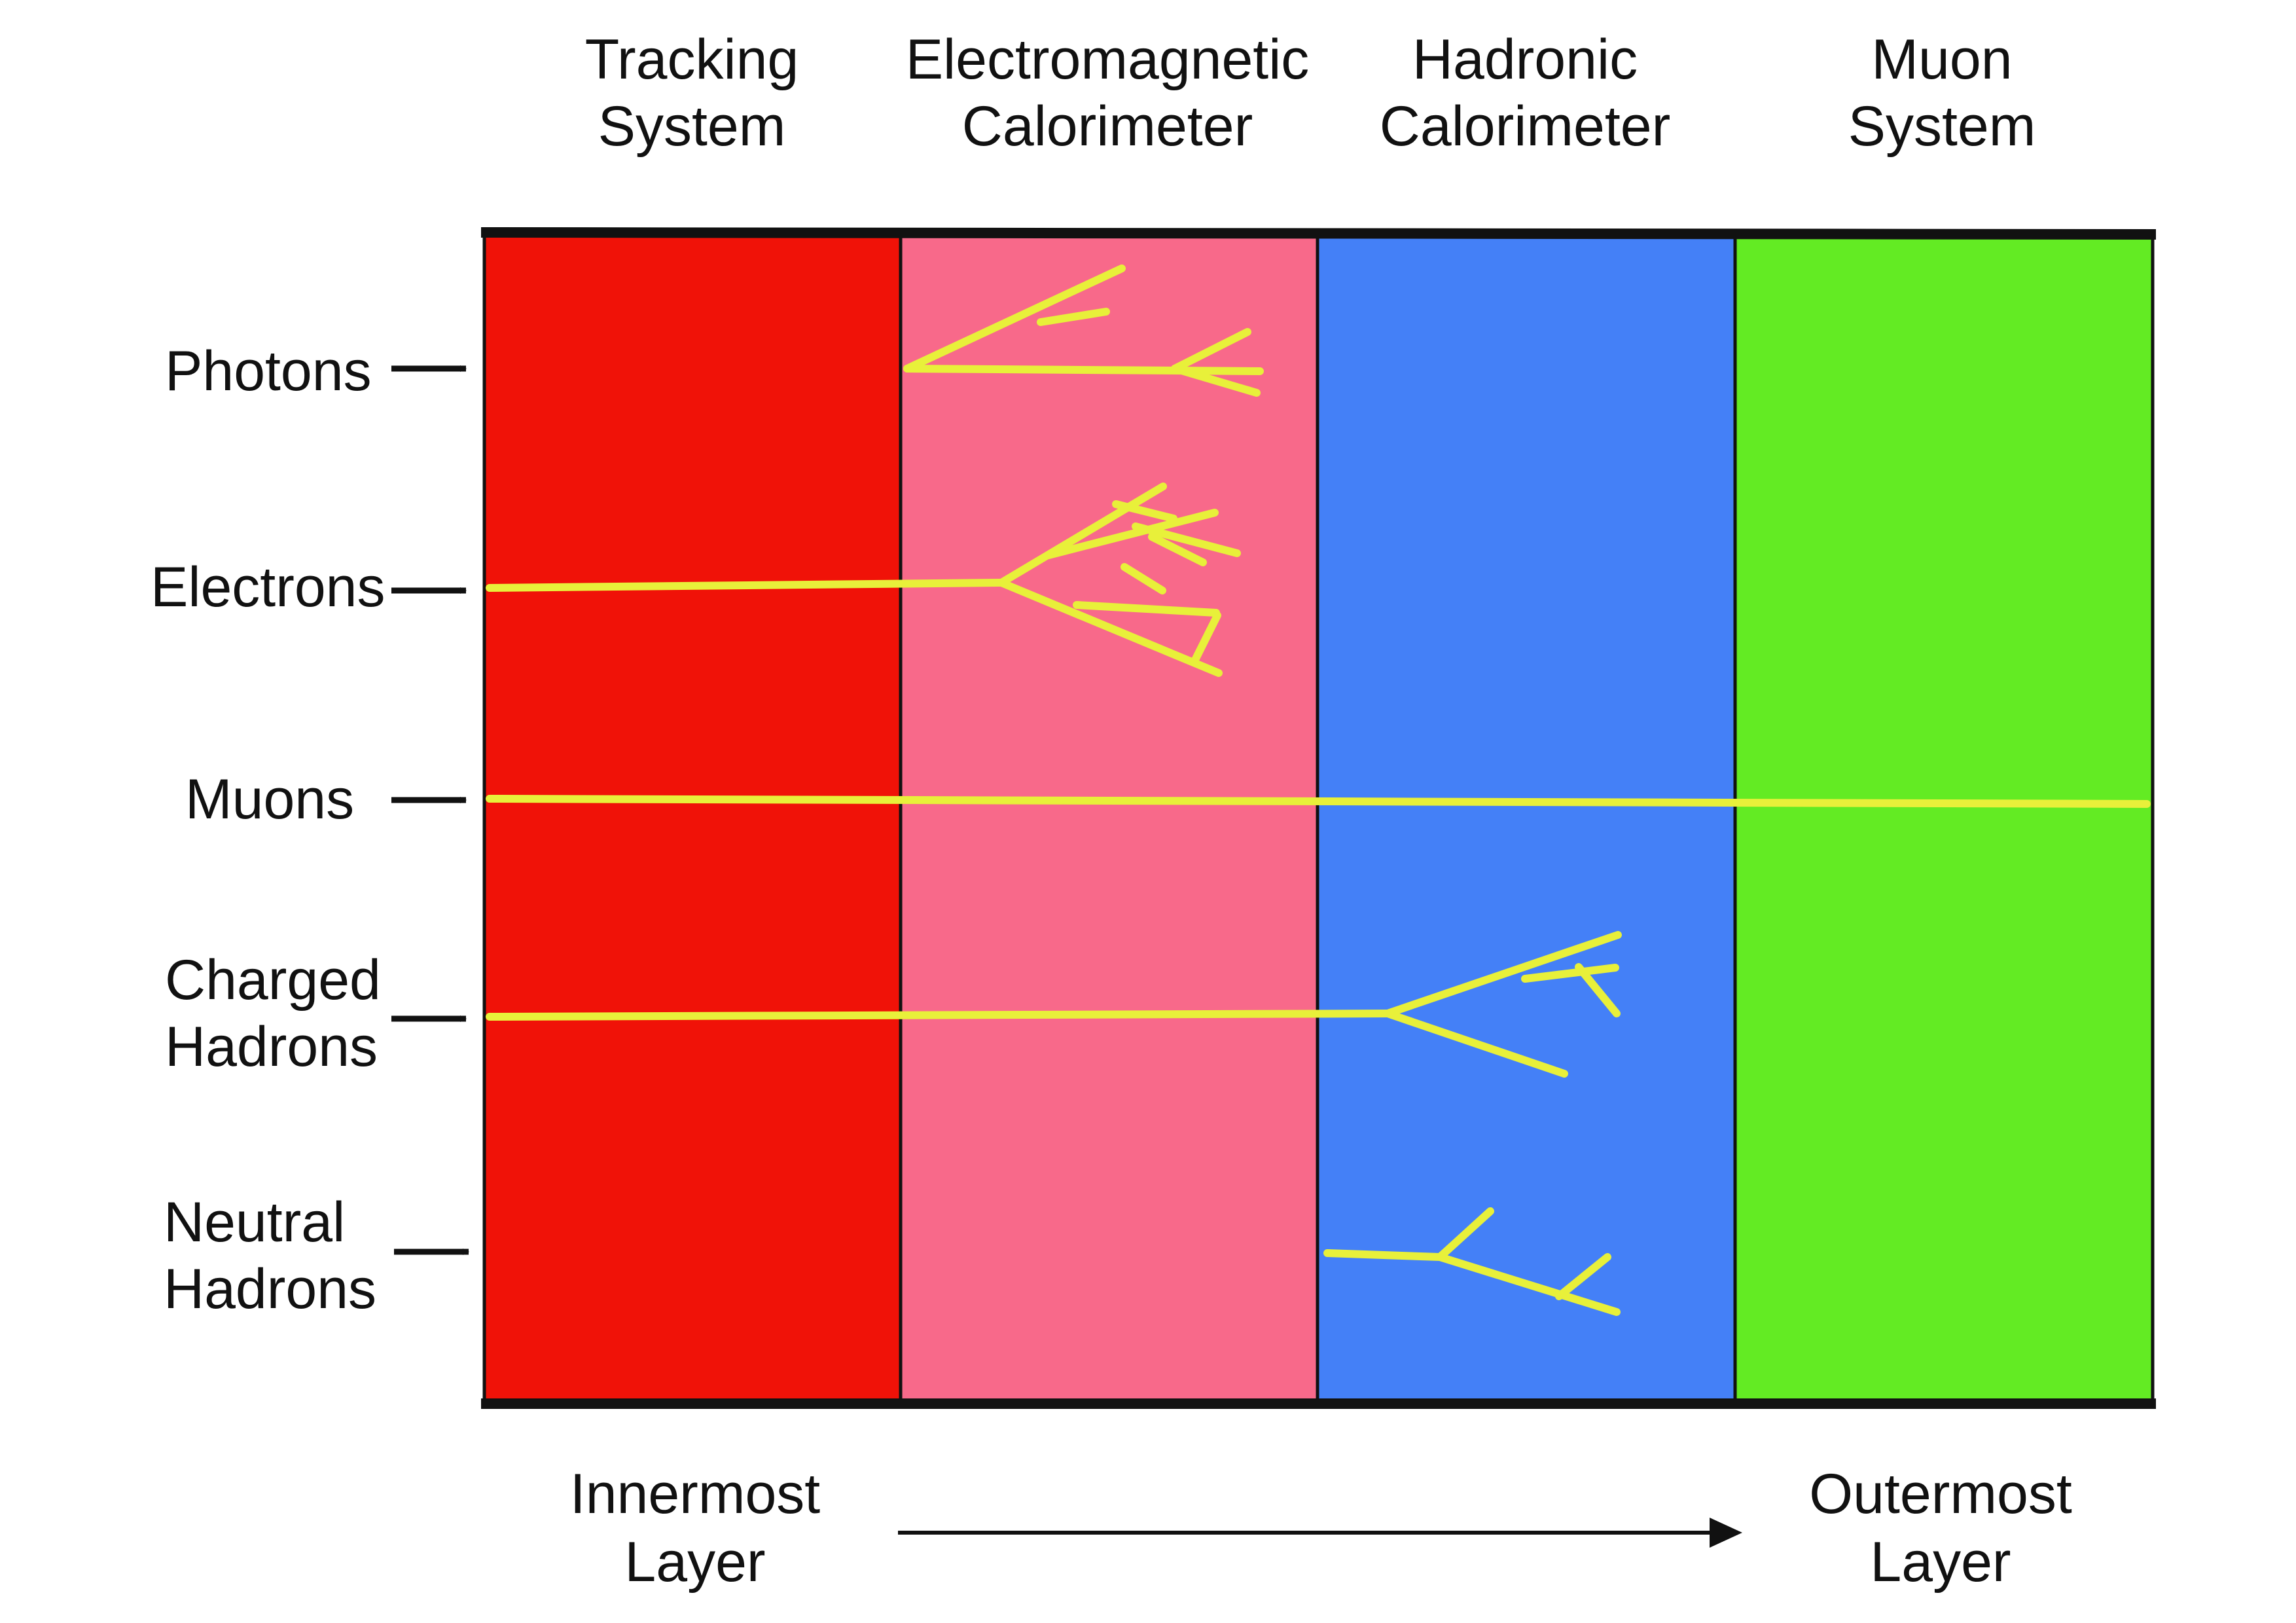 Image resolution: width=2296 pixels, height=1623 pixels. Describe the element at coordinates (270, 1255) in the screenshot. I see `particle-label-neutral-hadrons: Neutral Hadrons` at that location.